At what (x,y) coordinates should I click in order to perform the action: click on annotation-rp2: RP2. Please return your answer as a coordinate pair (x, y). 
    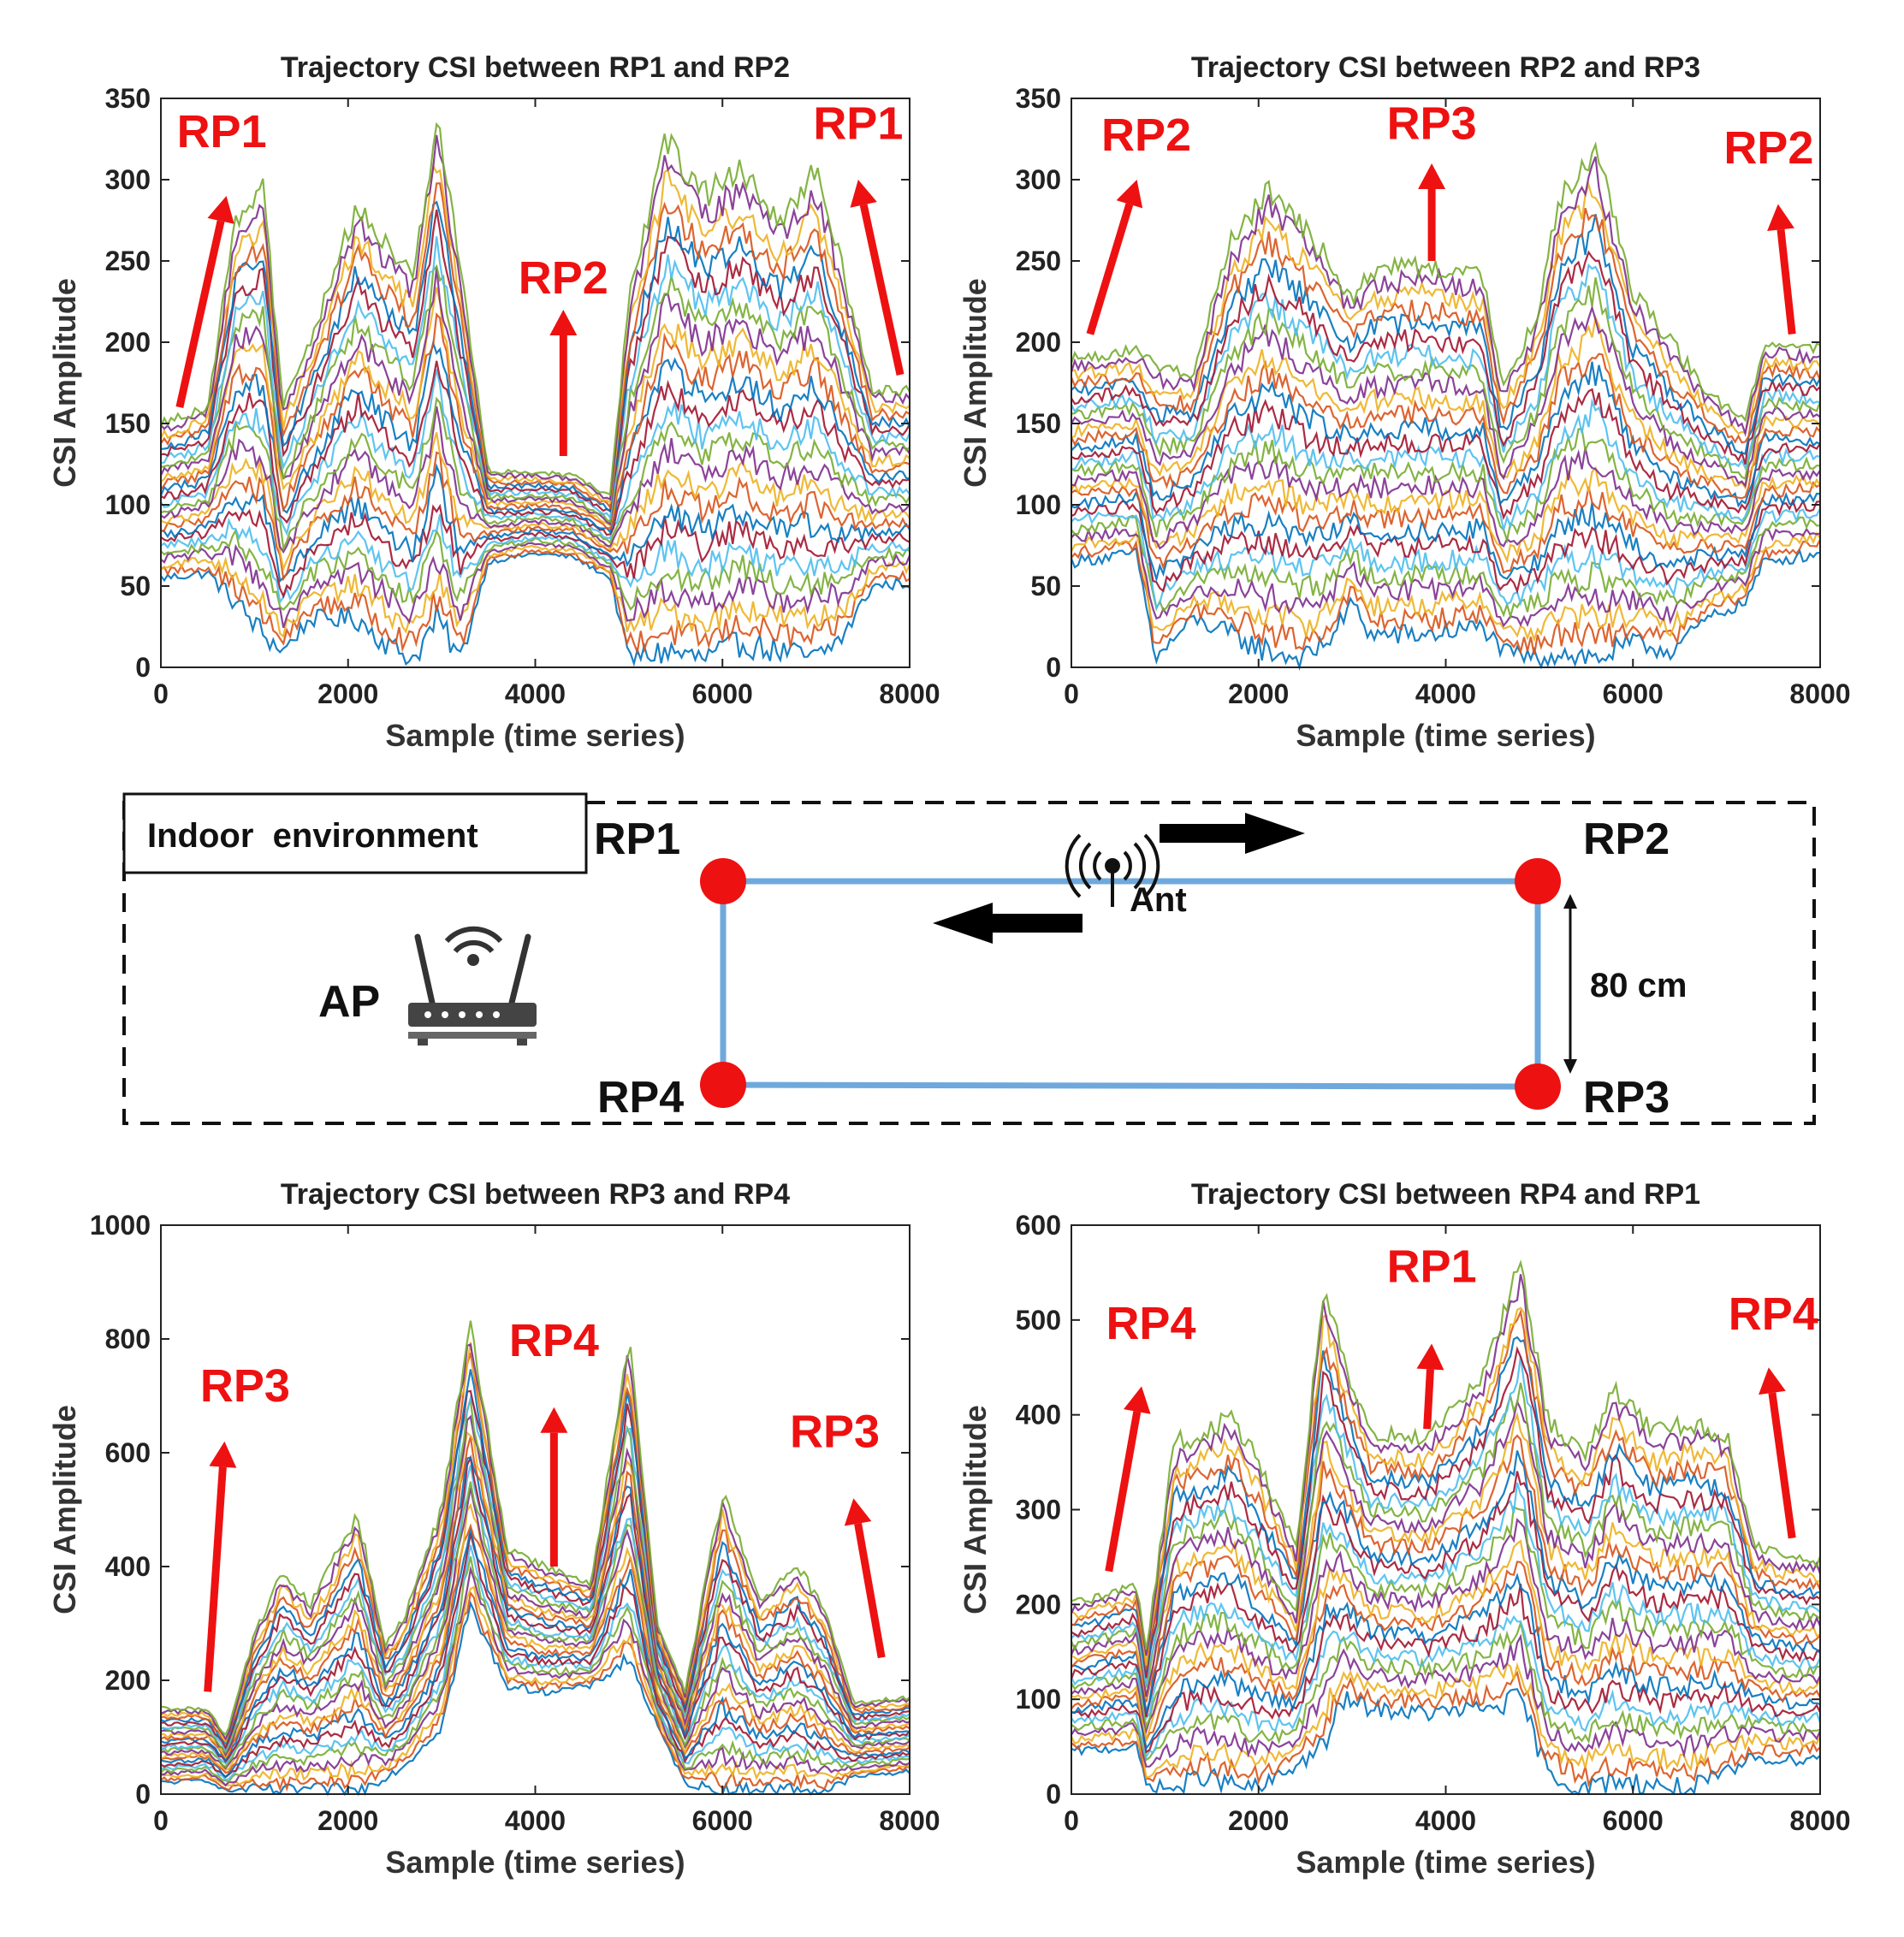
    Looking at the image, I should click on (563, 354).